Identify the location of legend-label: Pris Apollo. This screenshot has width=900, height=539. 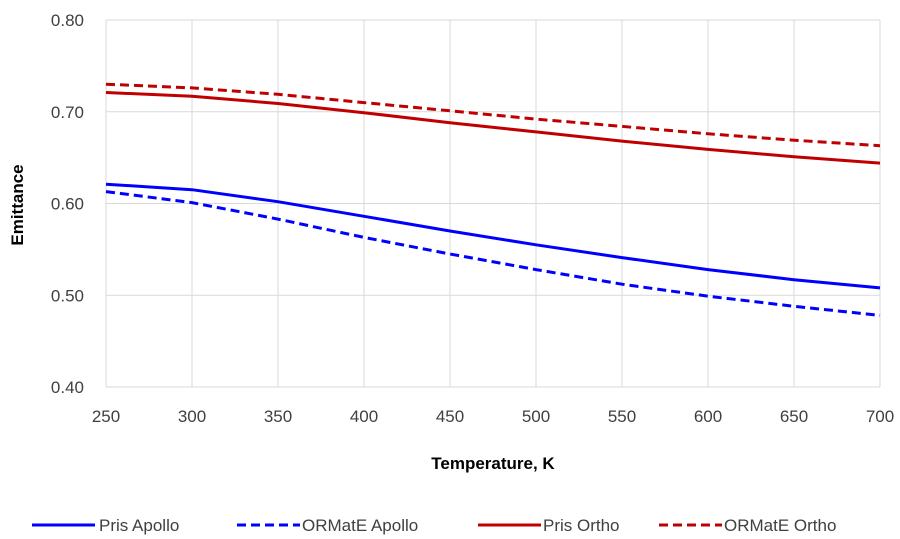
(139, 525).